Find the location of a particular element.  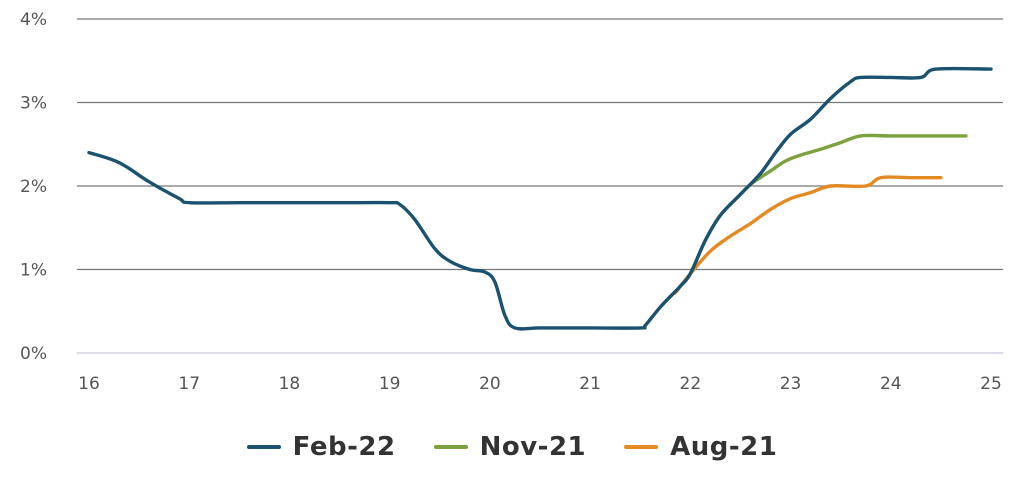

y-axis-tick-labels: 0% 1% 2% 3% 4% is located at coordinates (33, 187).